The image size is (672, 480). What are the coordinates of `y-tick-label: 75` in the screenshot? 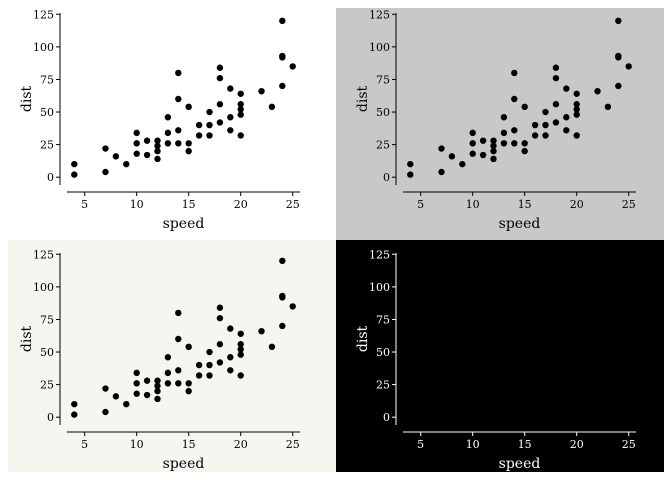 It's located at (47, 79).